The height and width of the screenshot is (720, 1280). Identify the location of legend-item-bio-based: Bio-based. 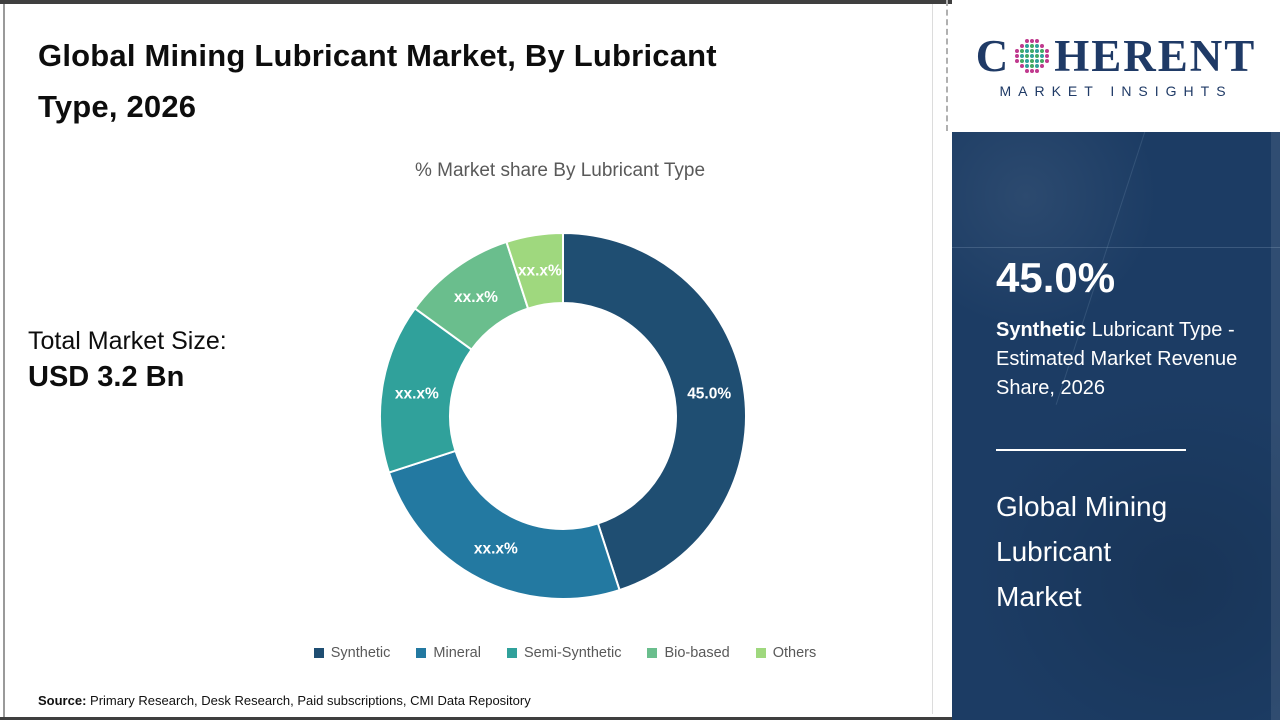
(688, 653).